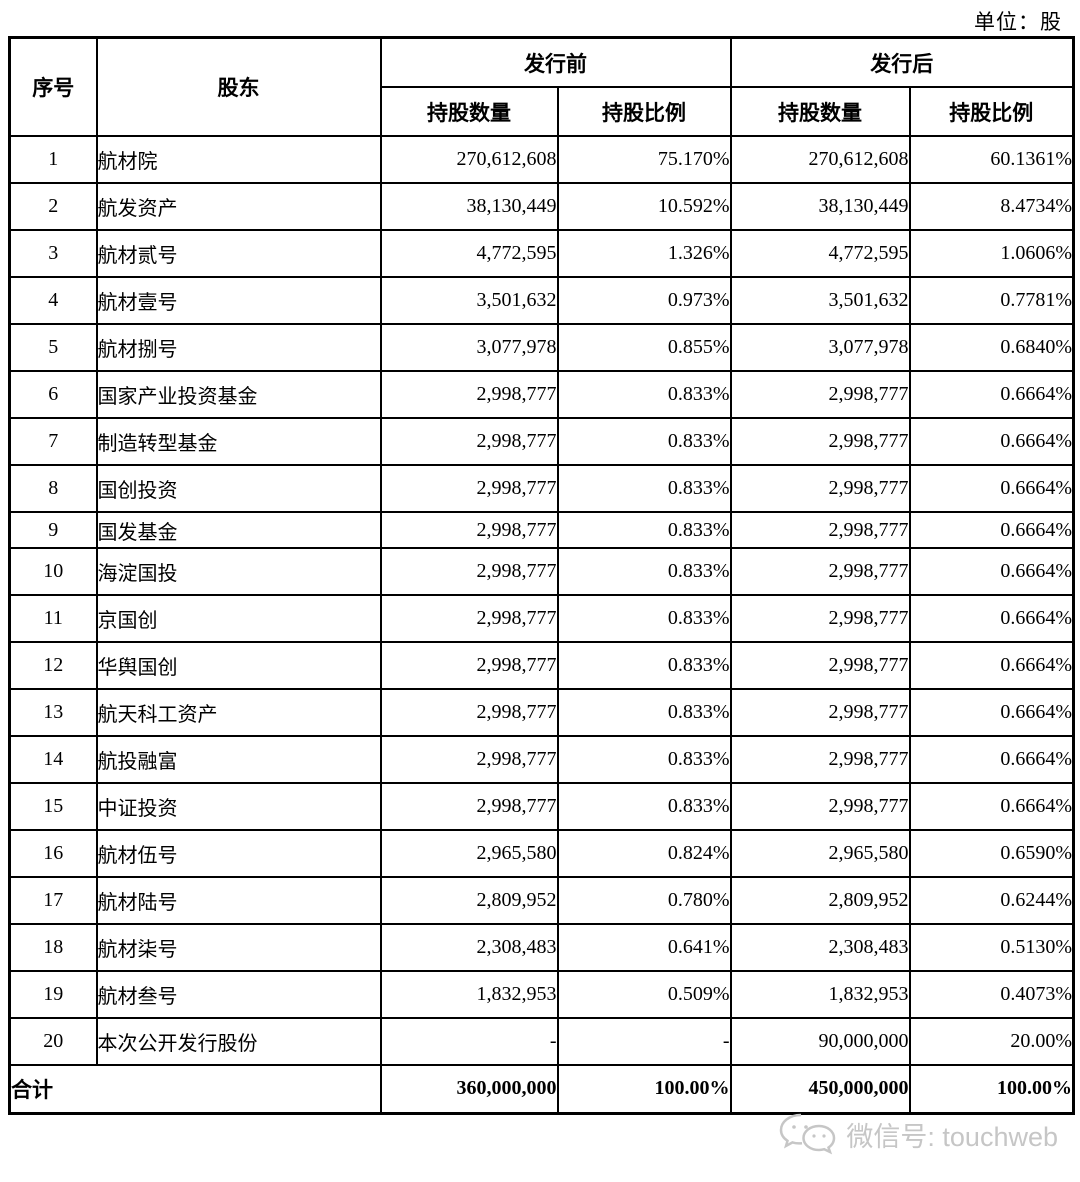  Describe the element at coordinates (53, 618) in the screenshot. I see `row-index: 11` at that location.